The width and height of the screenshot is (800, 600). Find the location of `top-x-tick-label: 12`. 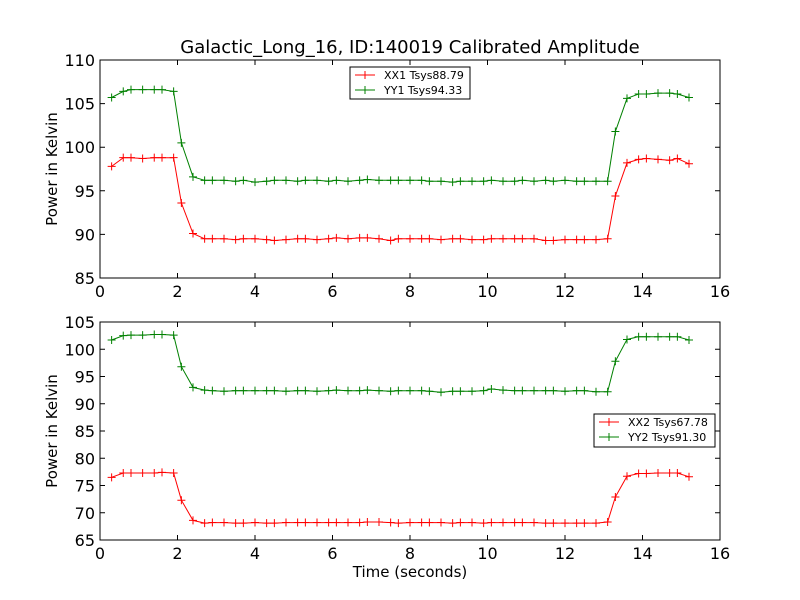

top-x-tick-label: 12 is located at coordinates (565, 291).